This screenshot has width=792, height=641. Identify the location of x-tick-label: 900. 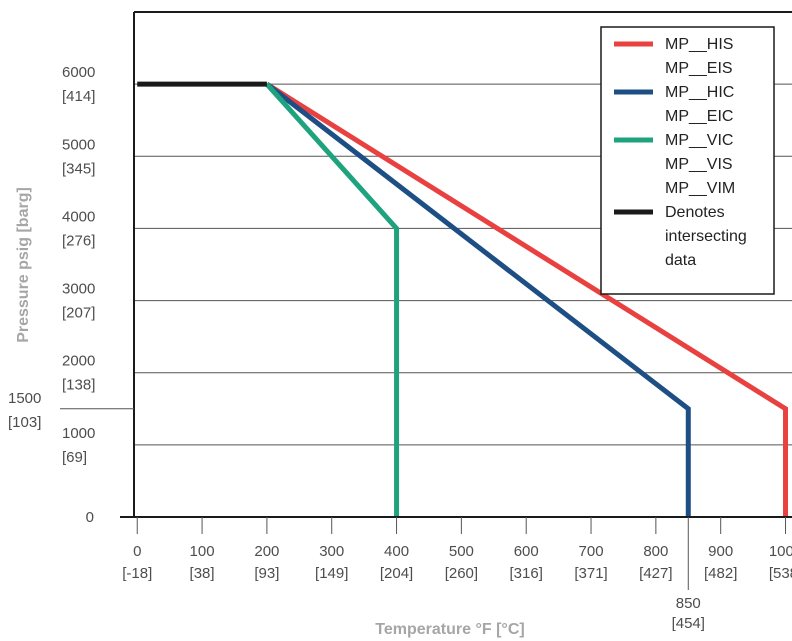
(720, 551).